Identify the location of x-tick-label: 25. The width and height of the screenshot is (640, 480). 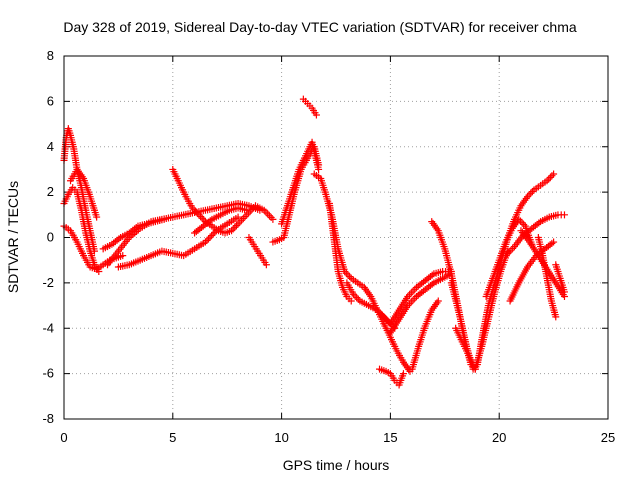
(608, 437).